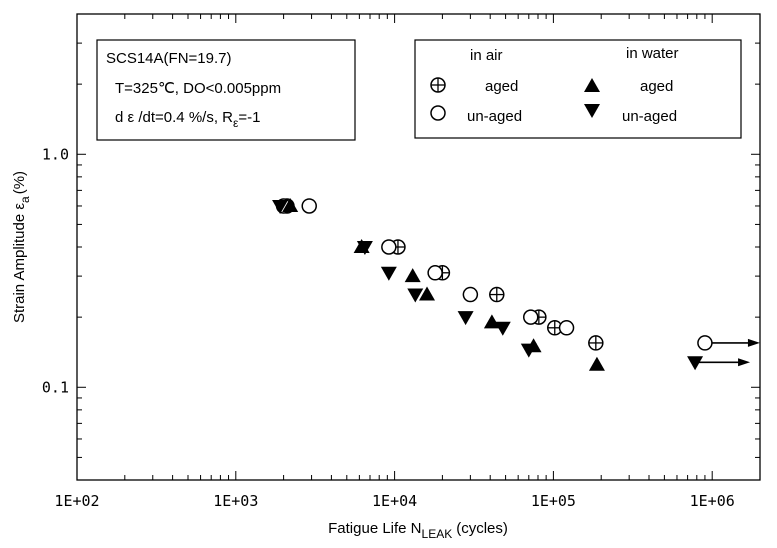 This screenshot has height=548, width=777. I want to click on legend-water-unaged-label: un-aged, so click(649, 116).